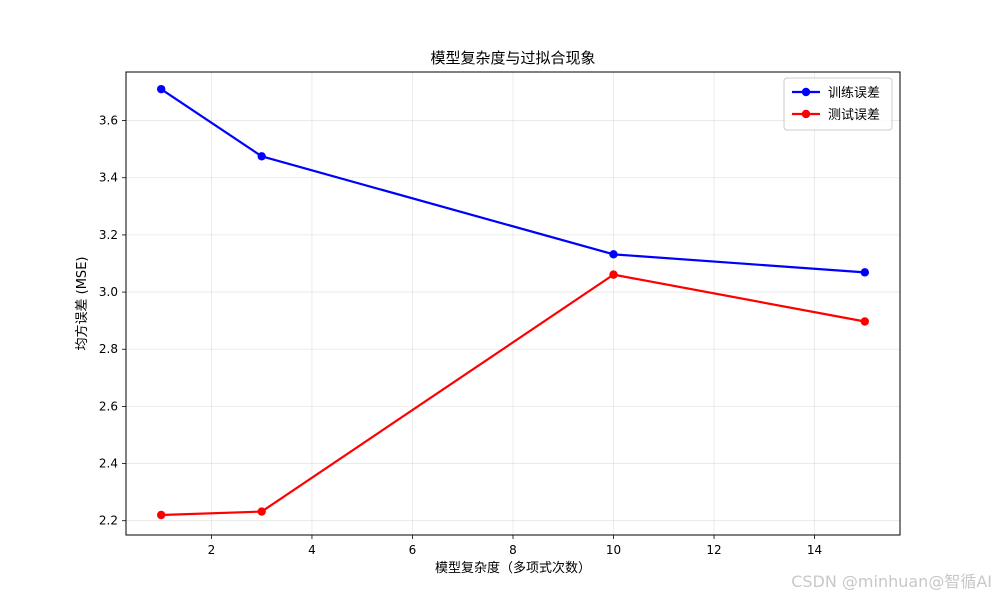 The image size is (1000, 600). I want to click on y-tick-label: 3.4, so click(108, 178).